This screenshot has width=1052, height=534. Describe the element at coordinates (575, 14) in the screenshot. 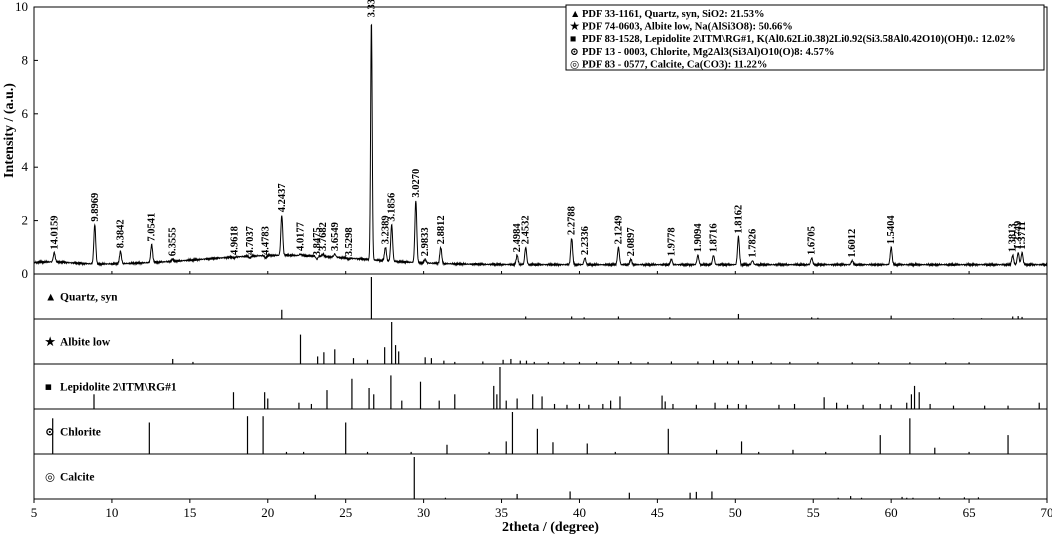

I see `legend-symbol: ▲` at that location.